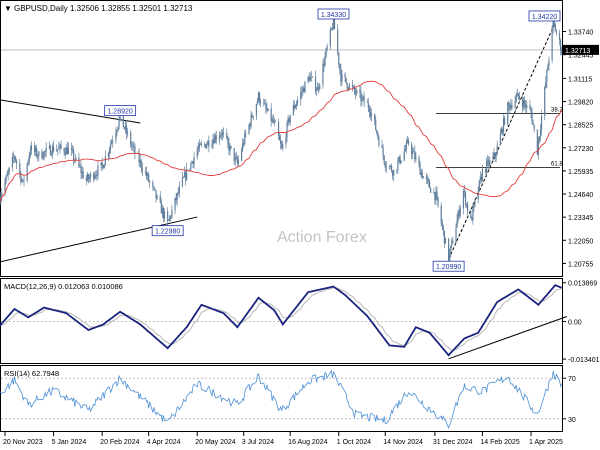 The height and width of the screenshot is (450, 600). Describe the element at coordinates (580, 172) in the screenshot. I see `price-tick-label: 1.25935` at that location.